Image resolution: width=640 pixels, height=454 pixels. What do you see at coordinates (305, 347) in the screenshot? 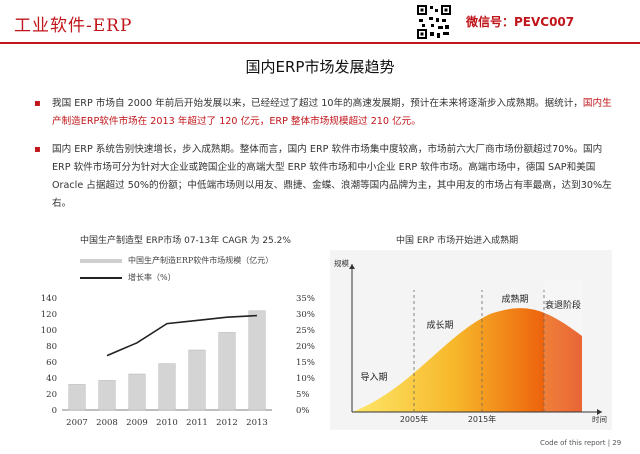
I see `y-right-tick-label: 20%` at bounding box center [305, 347].